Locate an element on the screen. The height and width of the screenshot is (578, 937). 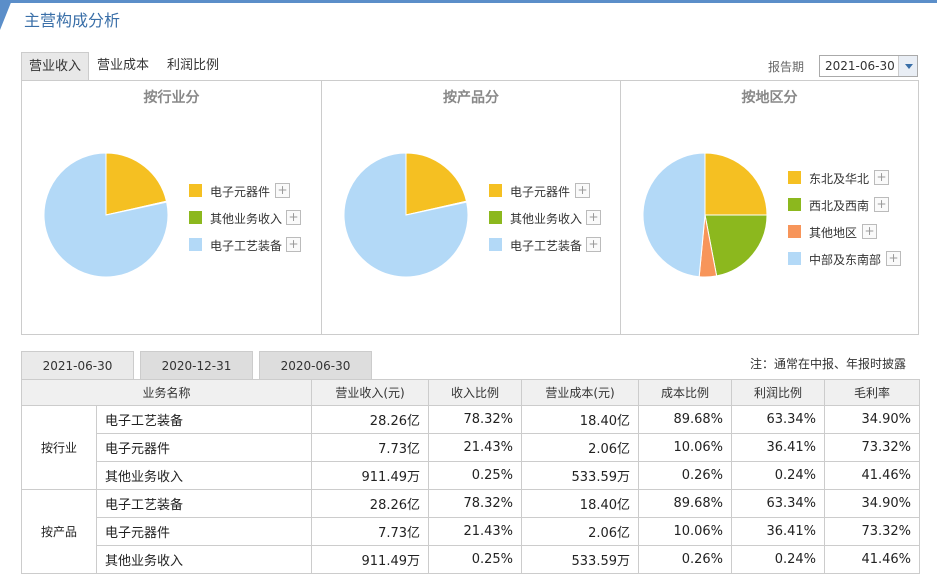
business-name-cell: 其他业务收入 is located at coordinates (204, 475).